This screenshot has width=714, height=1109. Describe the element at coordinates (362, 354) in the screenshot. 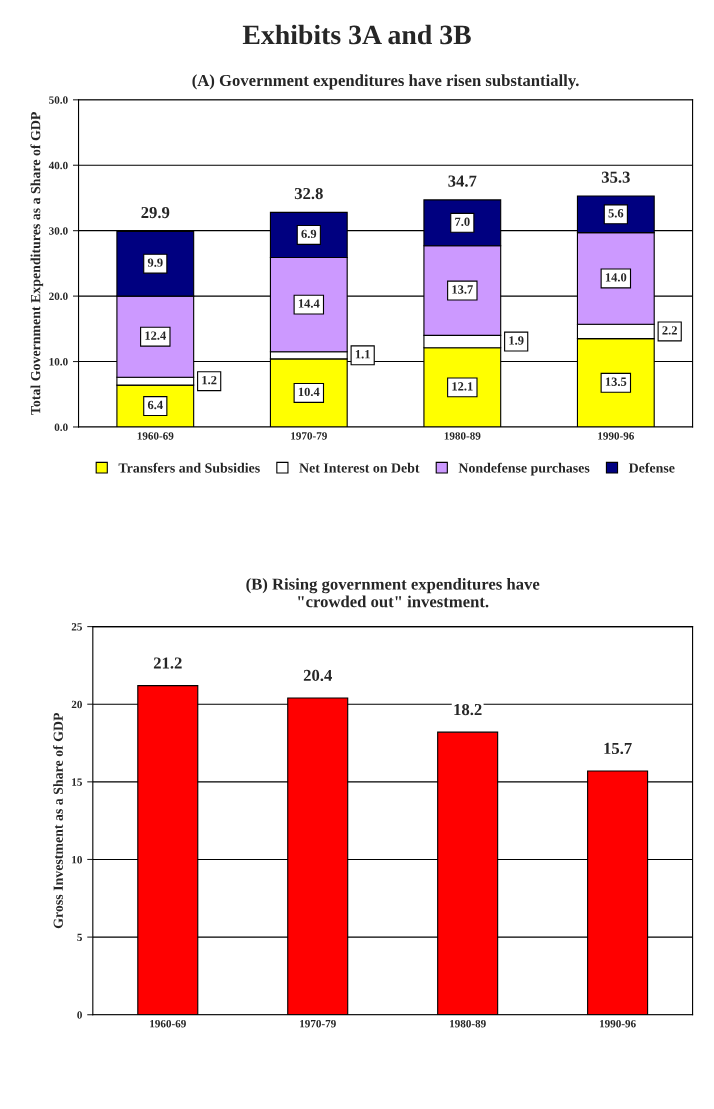

I see `text: 1.1` at that location.